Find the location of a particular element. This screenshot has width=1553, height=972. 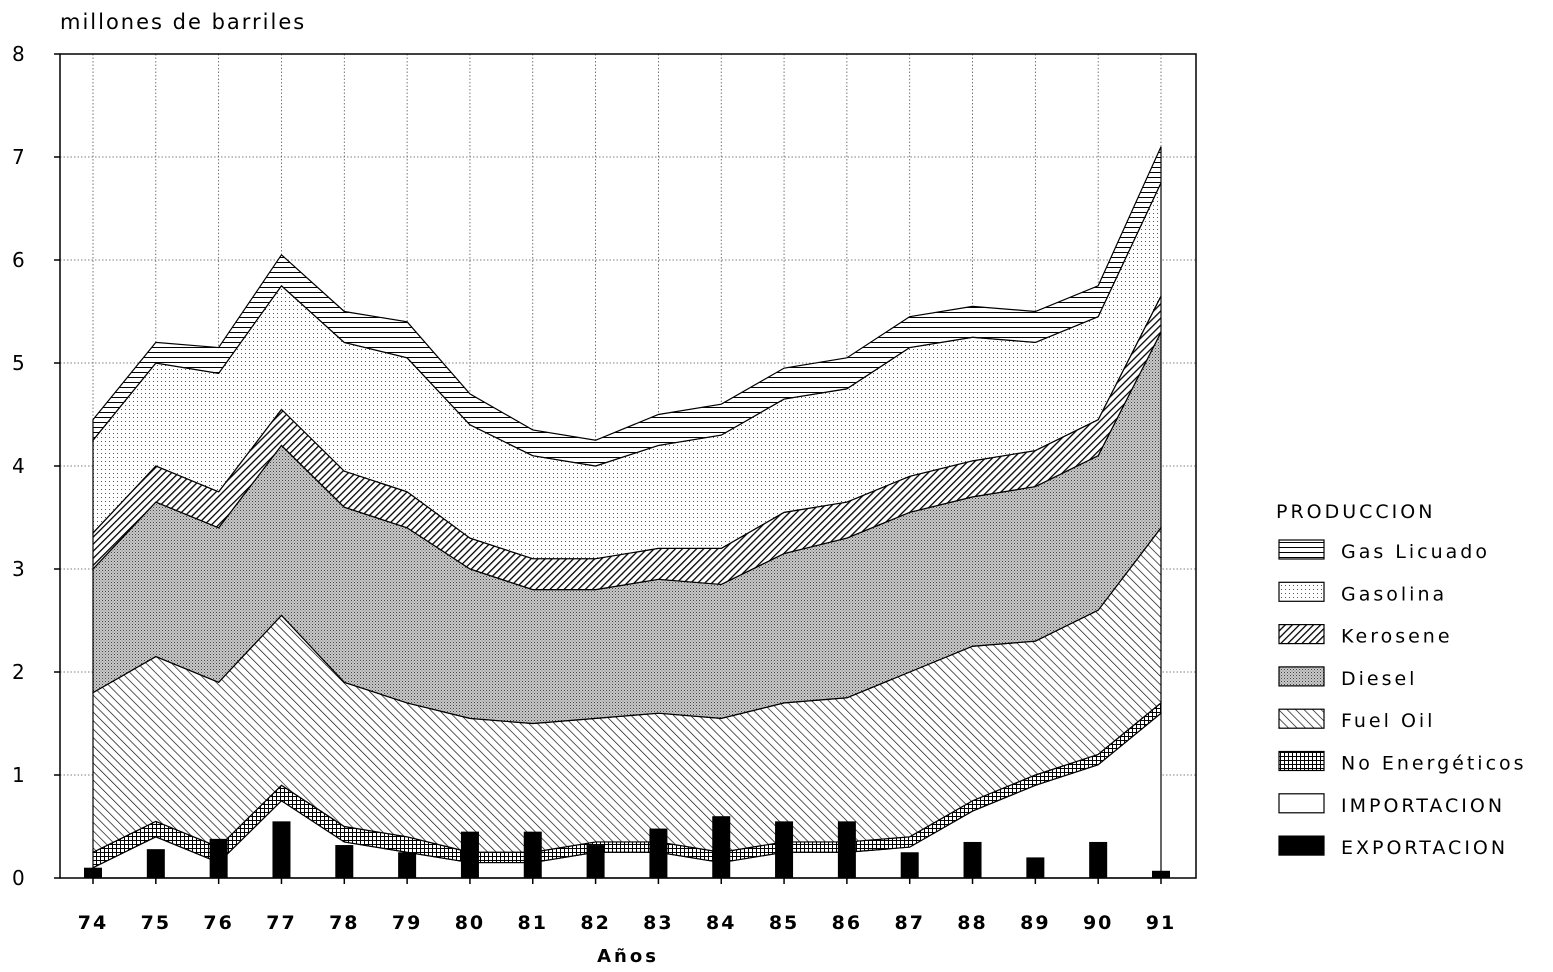

y-tick-label-7: 7 is located at coordinates (18, 157).